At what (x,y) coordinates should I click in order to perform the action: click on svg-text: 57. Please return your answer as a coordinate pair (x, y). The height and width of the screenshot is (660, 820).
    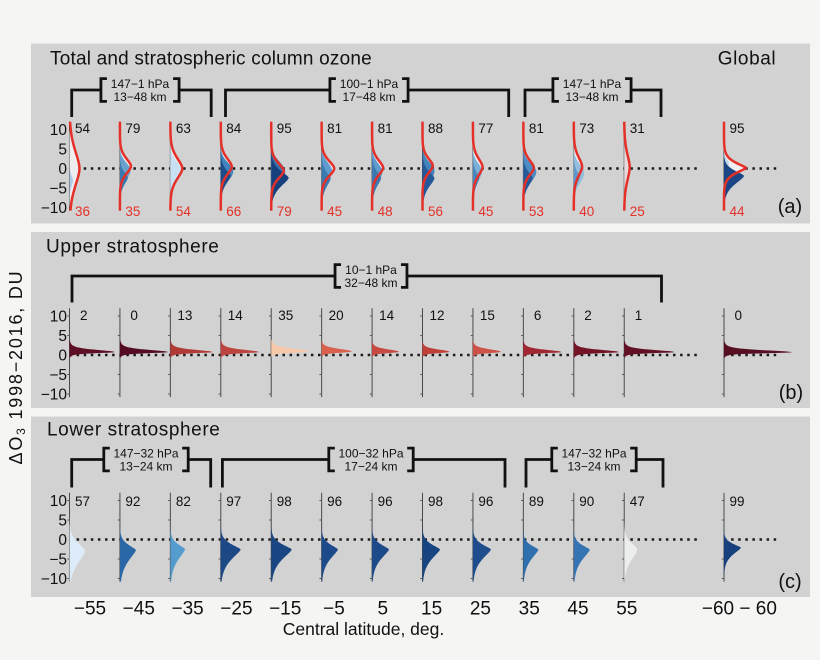
    Looking at the image, I should click on (82, 501).